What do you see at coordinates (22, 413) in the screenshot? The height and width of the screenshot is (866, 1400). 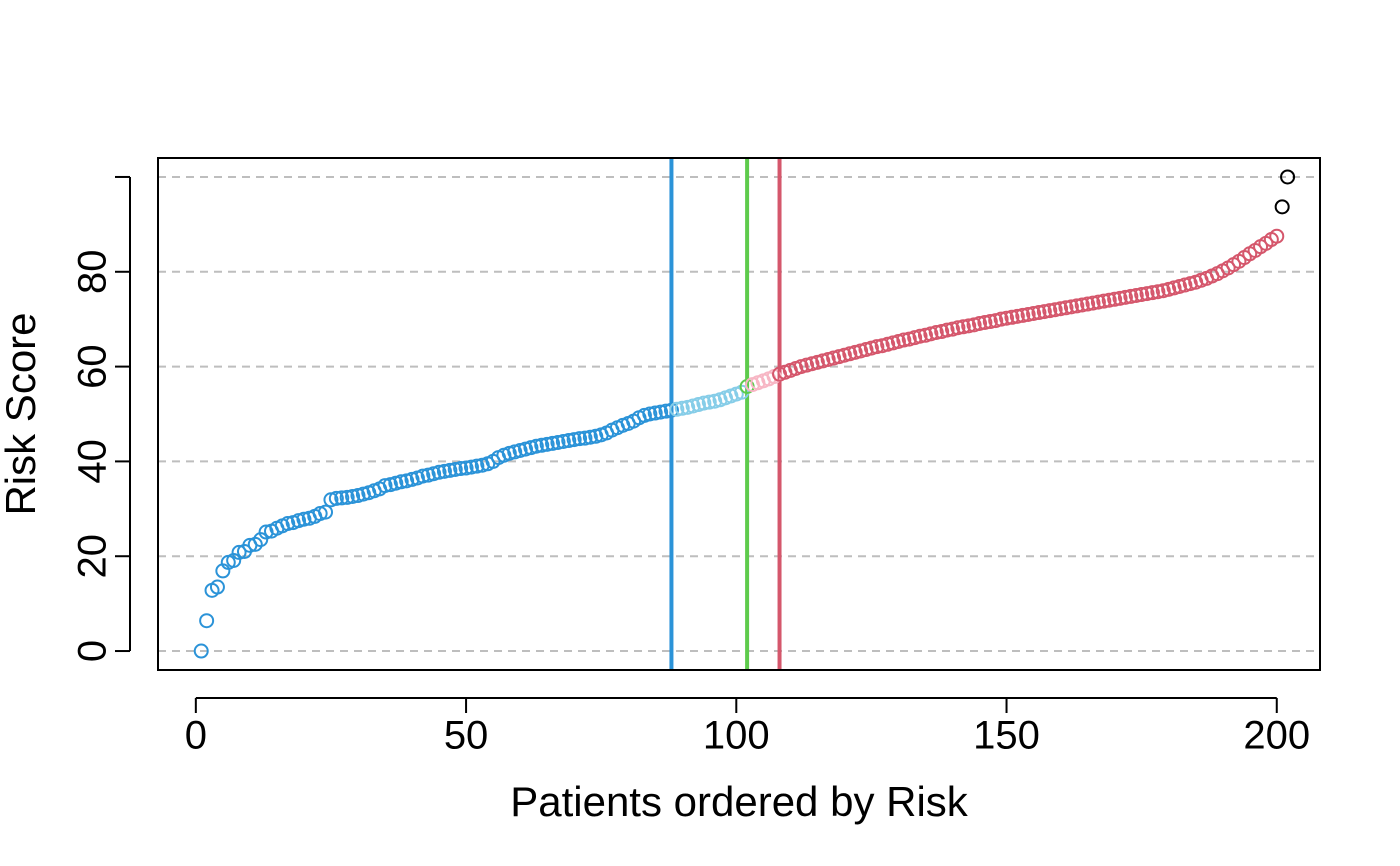 I see `y-axis-title: Risk Score` at bounding box center [22, 413].